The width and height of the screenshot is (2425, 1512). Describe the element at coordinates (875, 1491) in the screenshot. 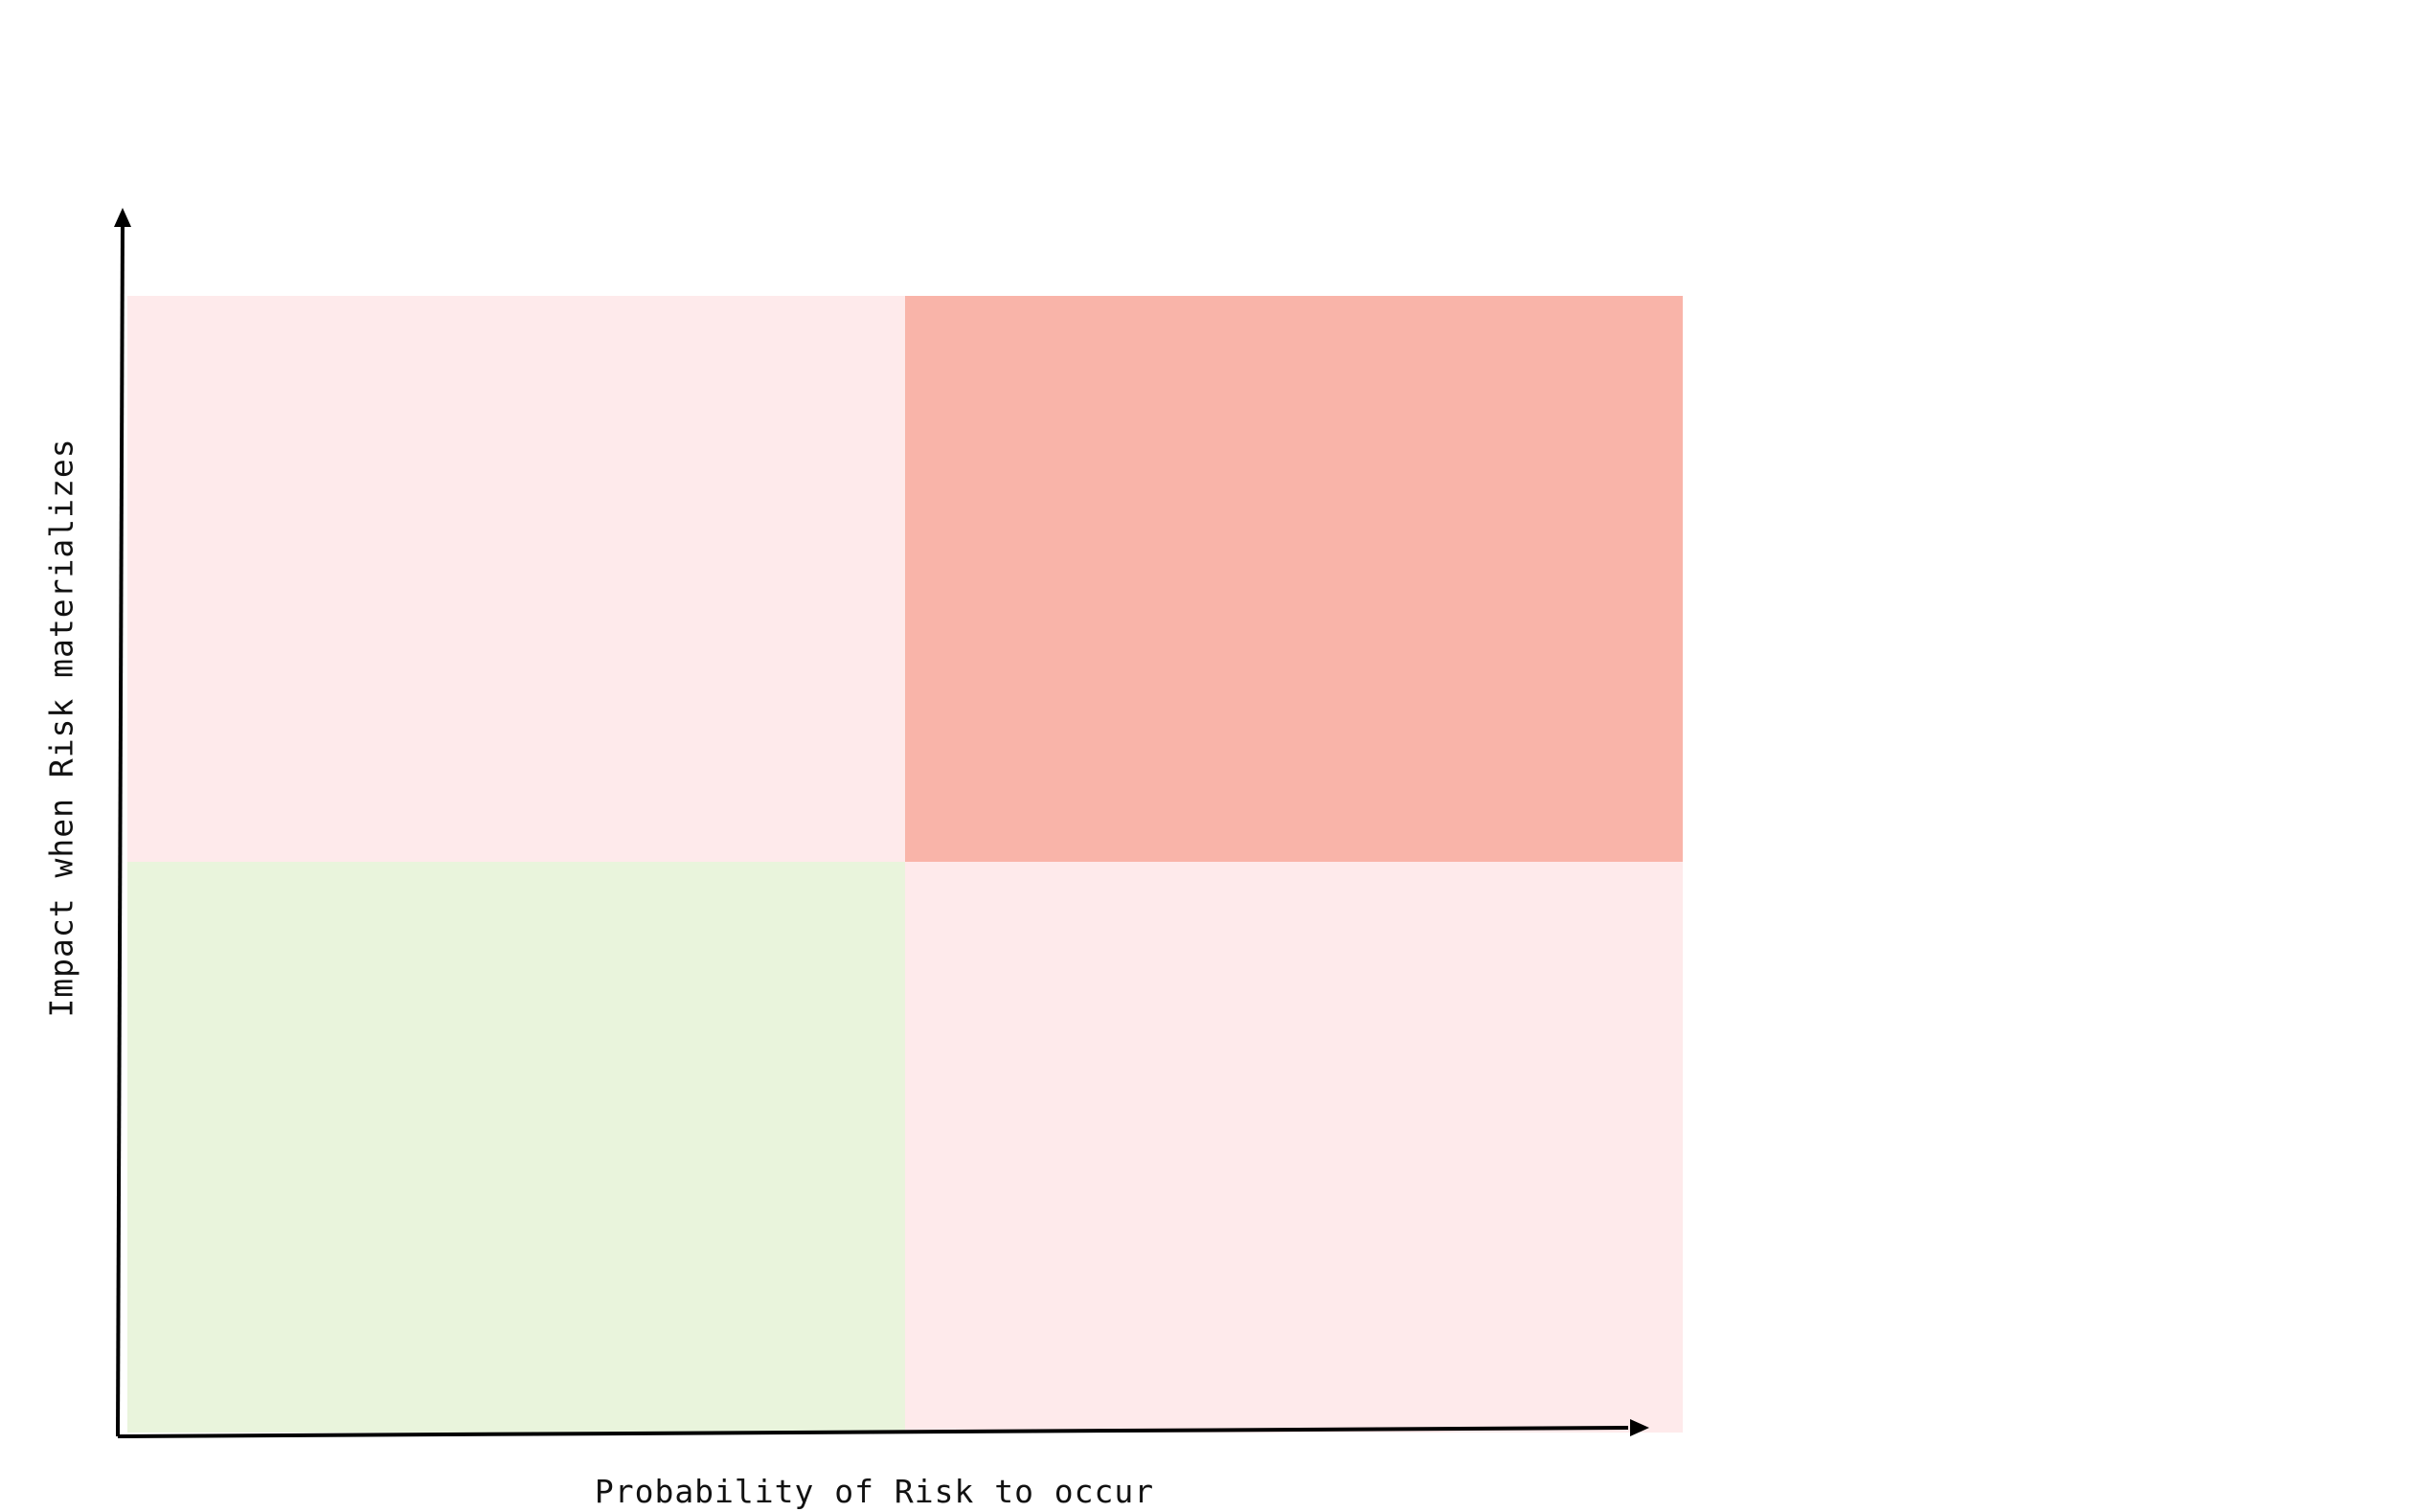

I see `x-axis-label: Probability of Risk to occur` at that location.